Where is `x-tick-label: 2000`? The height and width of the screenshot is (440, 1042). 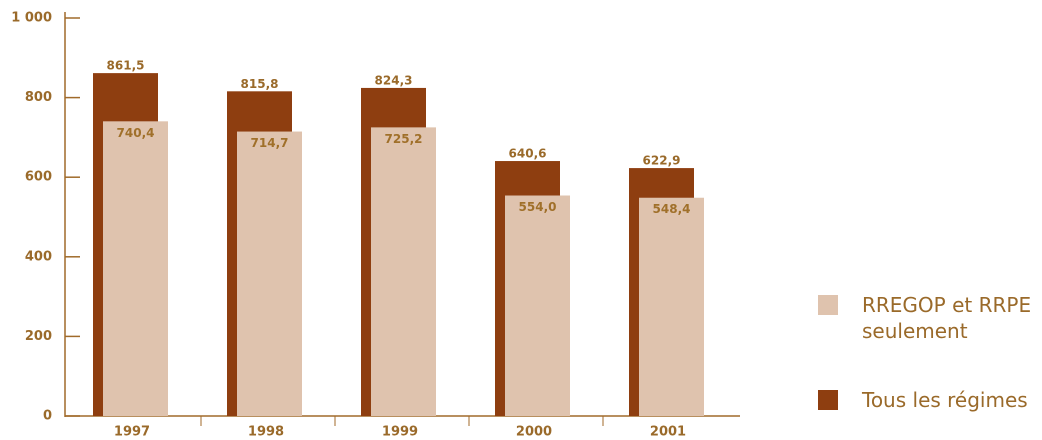 x-tick-label: 2000 is located at coordinates (534, 432).